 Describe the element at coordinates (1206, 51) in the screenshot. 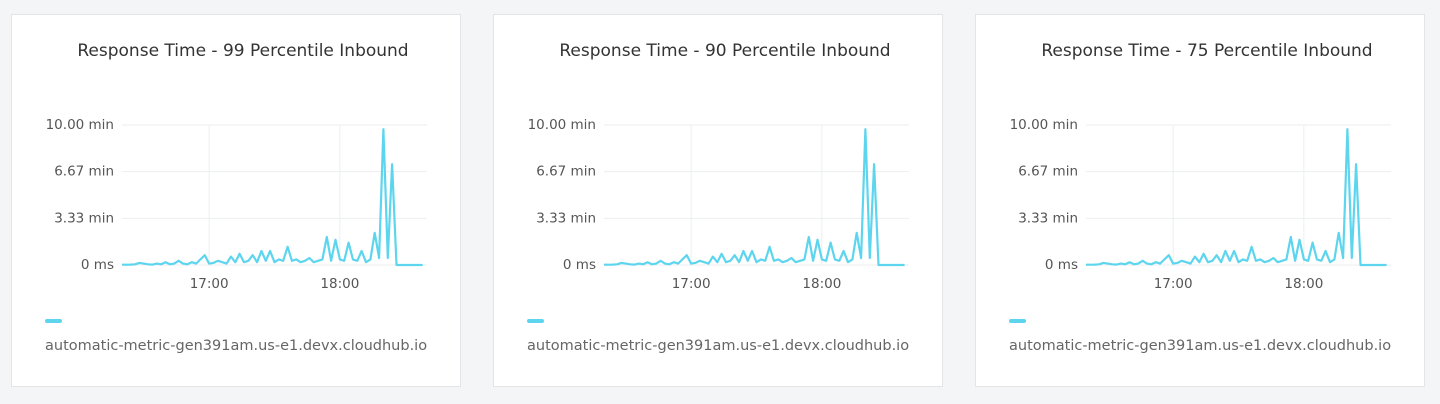

I see `chart-title: Response Time - 75 Percentile Inbound` at that location.